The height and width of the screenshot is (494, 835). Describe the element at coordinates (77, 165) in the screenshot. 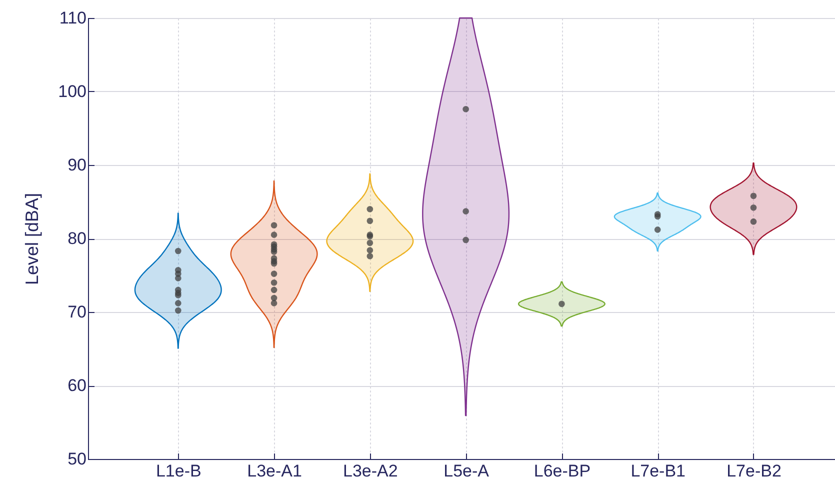

I see `y-tick-label: 90` at that location.